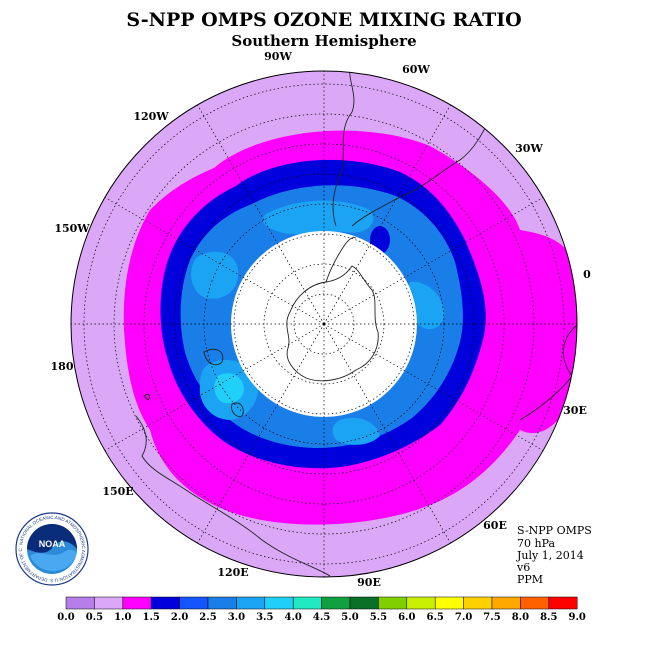 The image size is (648, 648). Describe the element at coordinates (523, 567) in the screenshot. I see `info-version: v6` at that location.